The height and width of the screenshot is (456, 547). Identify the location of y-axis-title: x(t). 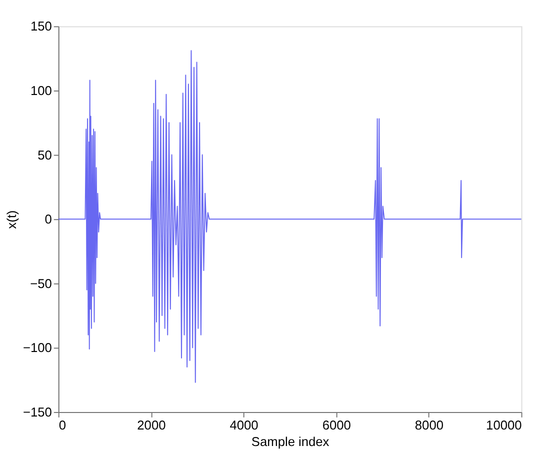
(12, 219).